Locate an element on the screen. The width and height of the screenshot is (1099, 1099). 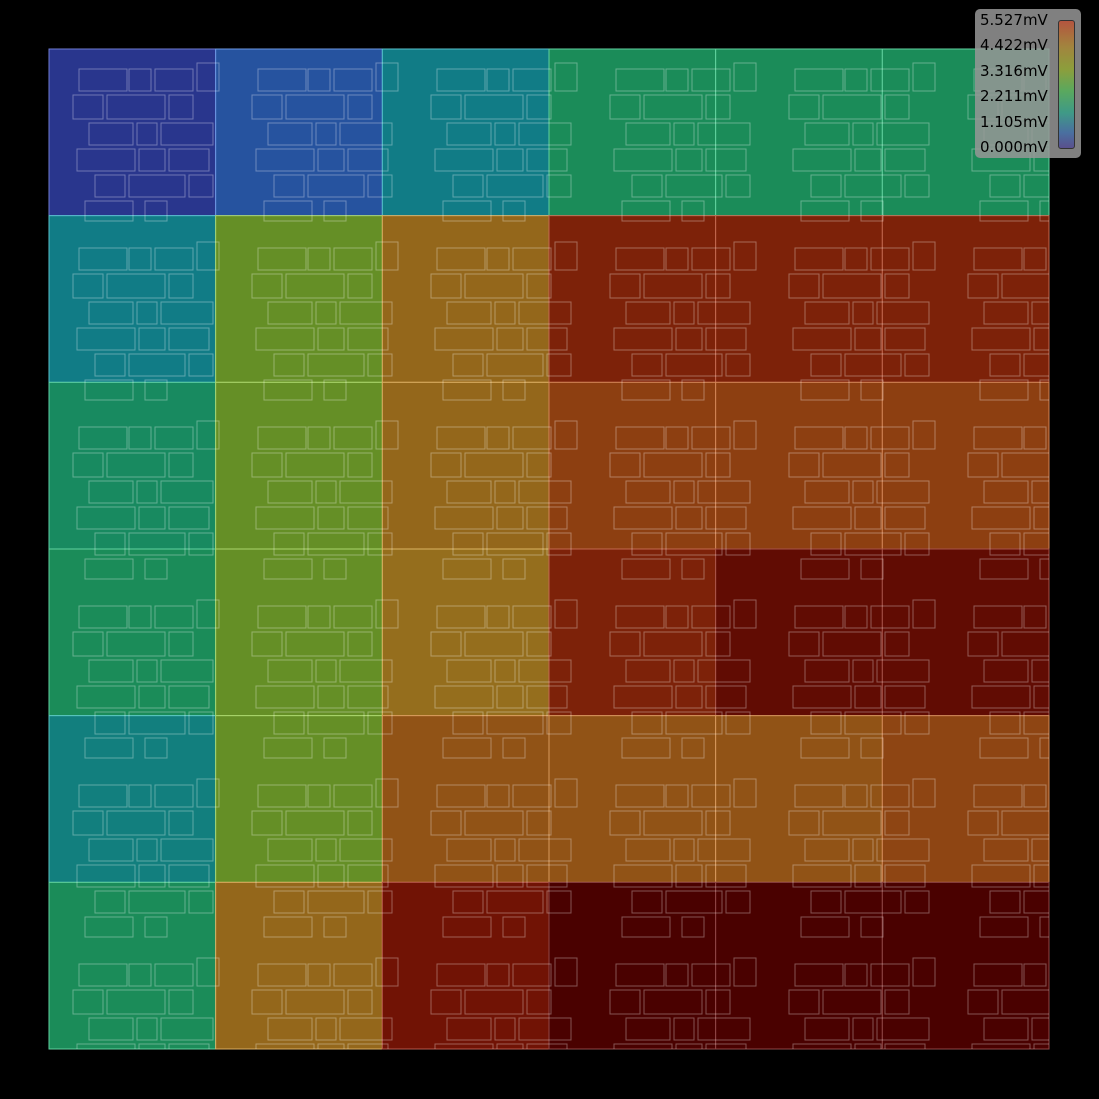
colorbar-tick: 5.527mV is located at coordinates (1014, 20).